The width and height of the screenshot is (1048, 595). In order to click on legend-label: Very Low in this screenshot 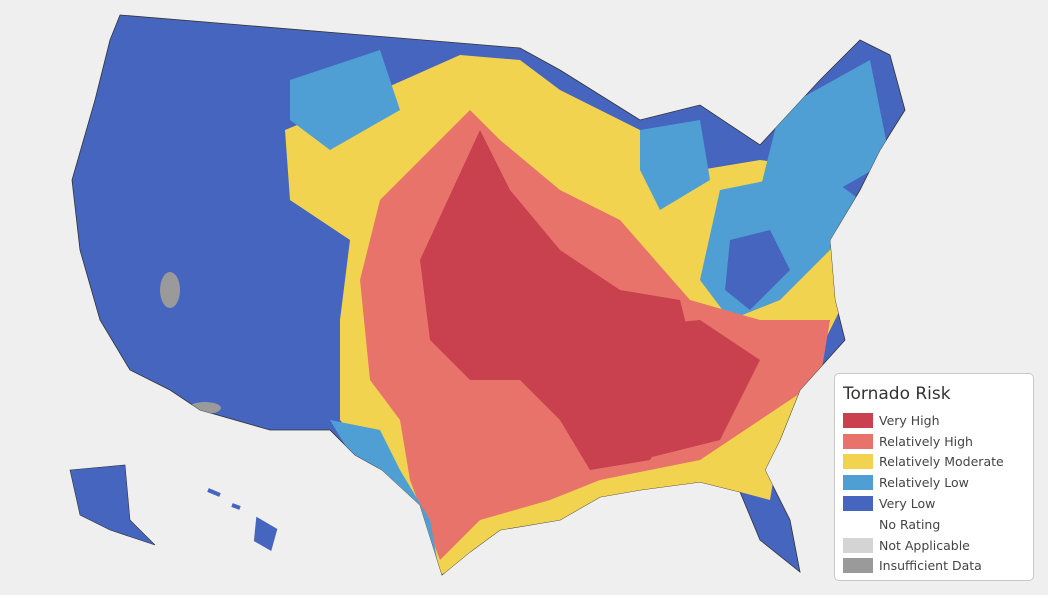, I will do `click(907, 504)`.